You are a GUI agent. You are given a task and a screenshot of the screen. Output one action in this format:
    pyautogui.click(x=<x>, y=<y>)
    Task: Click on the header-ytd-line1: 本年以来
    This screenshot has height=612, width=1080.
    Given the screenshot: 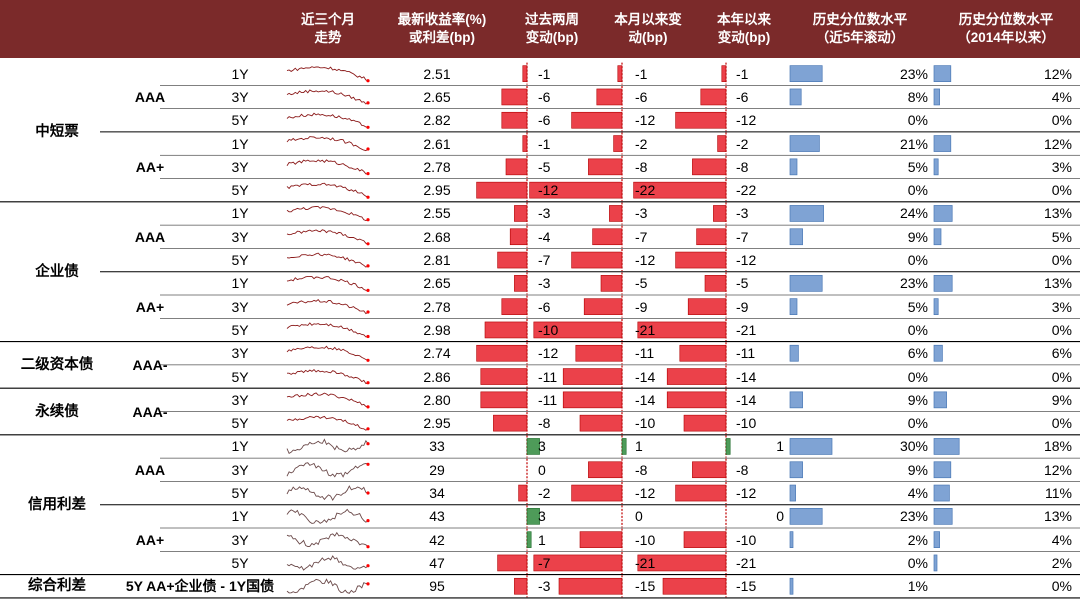 What is the action you would take?
    pyautogui.click(x=744, y=19)
    